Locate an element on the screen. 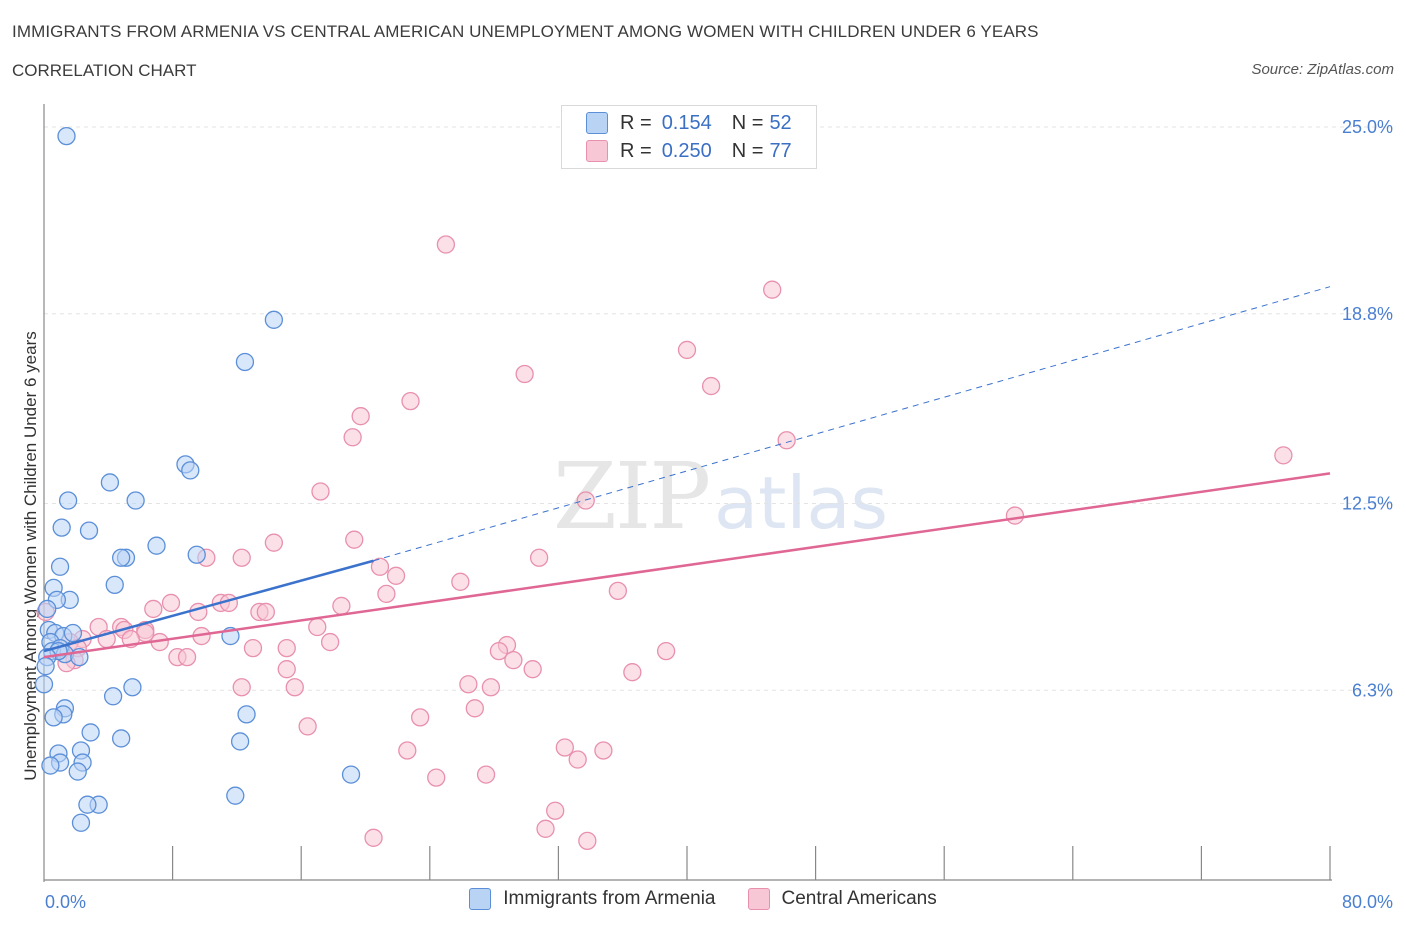 Image resolution: width=1406 pixels, height=930 pixels. y-tick-label: 6.3% is located at coordinates (1372, 690).